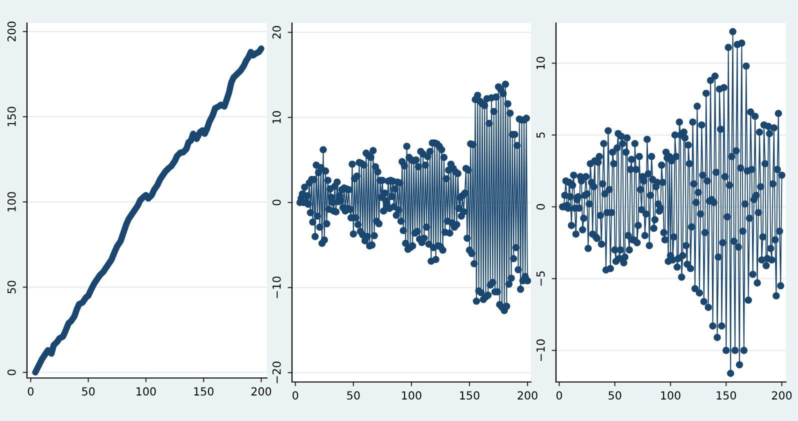  Describe the element at coordinates (276, 373) in the screenshot. I see `y-tick-label: −20` at that location.